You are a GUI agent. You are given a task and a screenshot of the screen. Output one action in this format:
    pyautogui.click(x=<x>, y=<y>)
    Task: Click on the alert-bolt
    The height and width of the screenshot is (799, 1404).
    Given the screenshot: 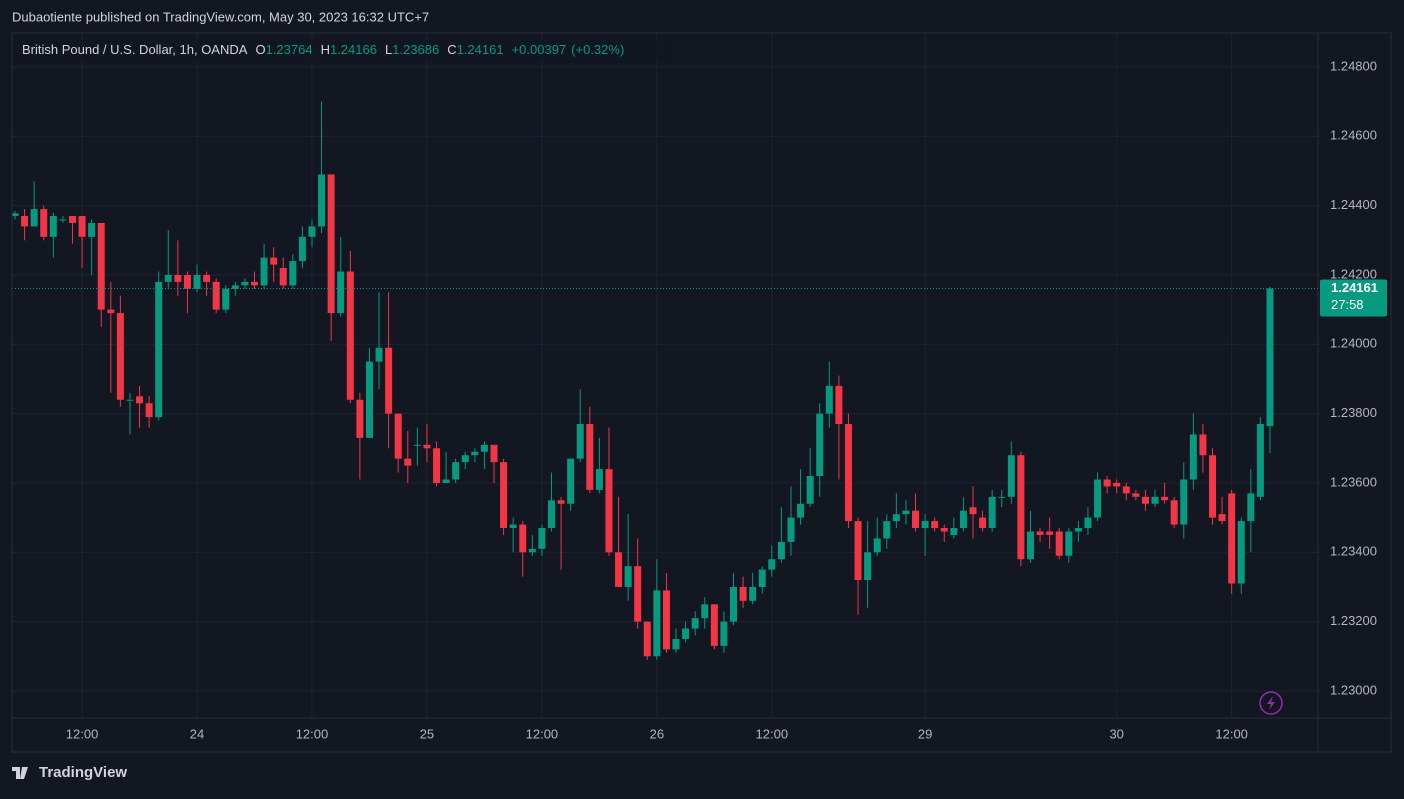 What is the action you would take?
    pyautogui.click(x=1271, y=703)
    